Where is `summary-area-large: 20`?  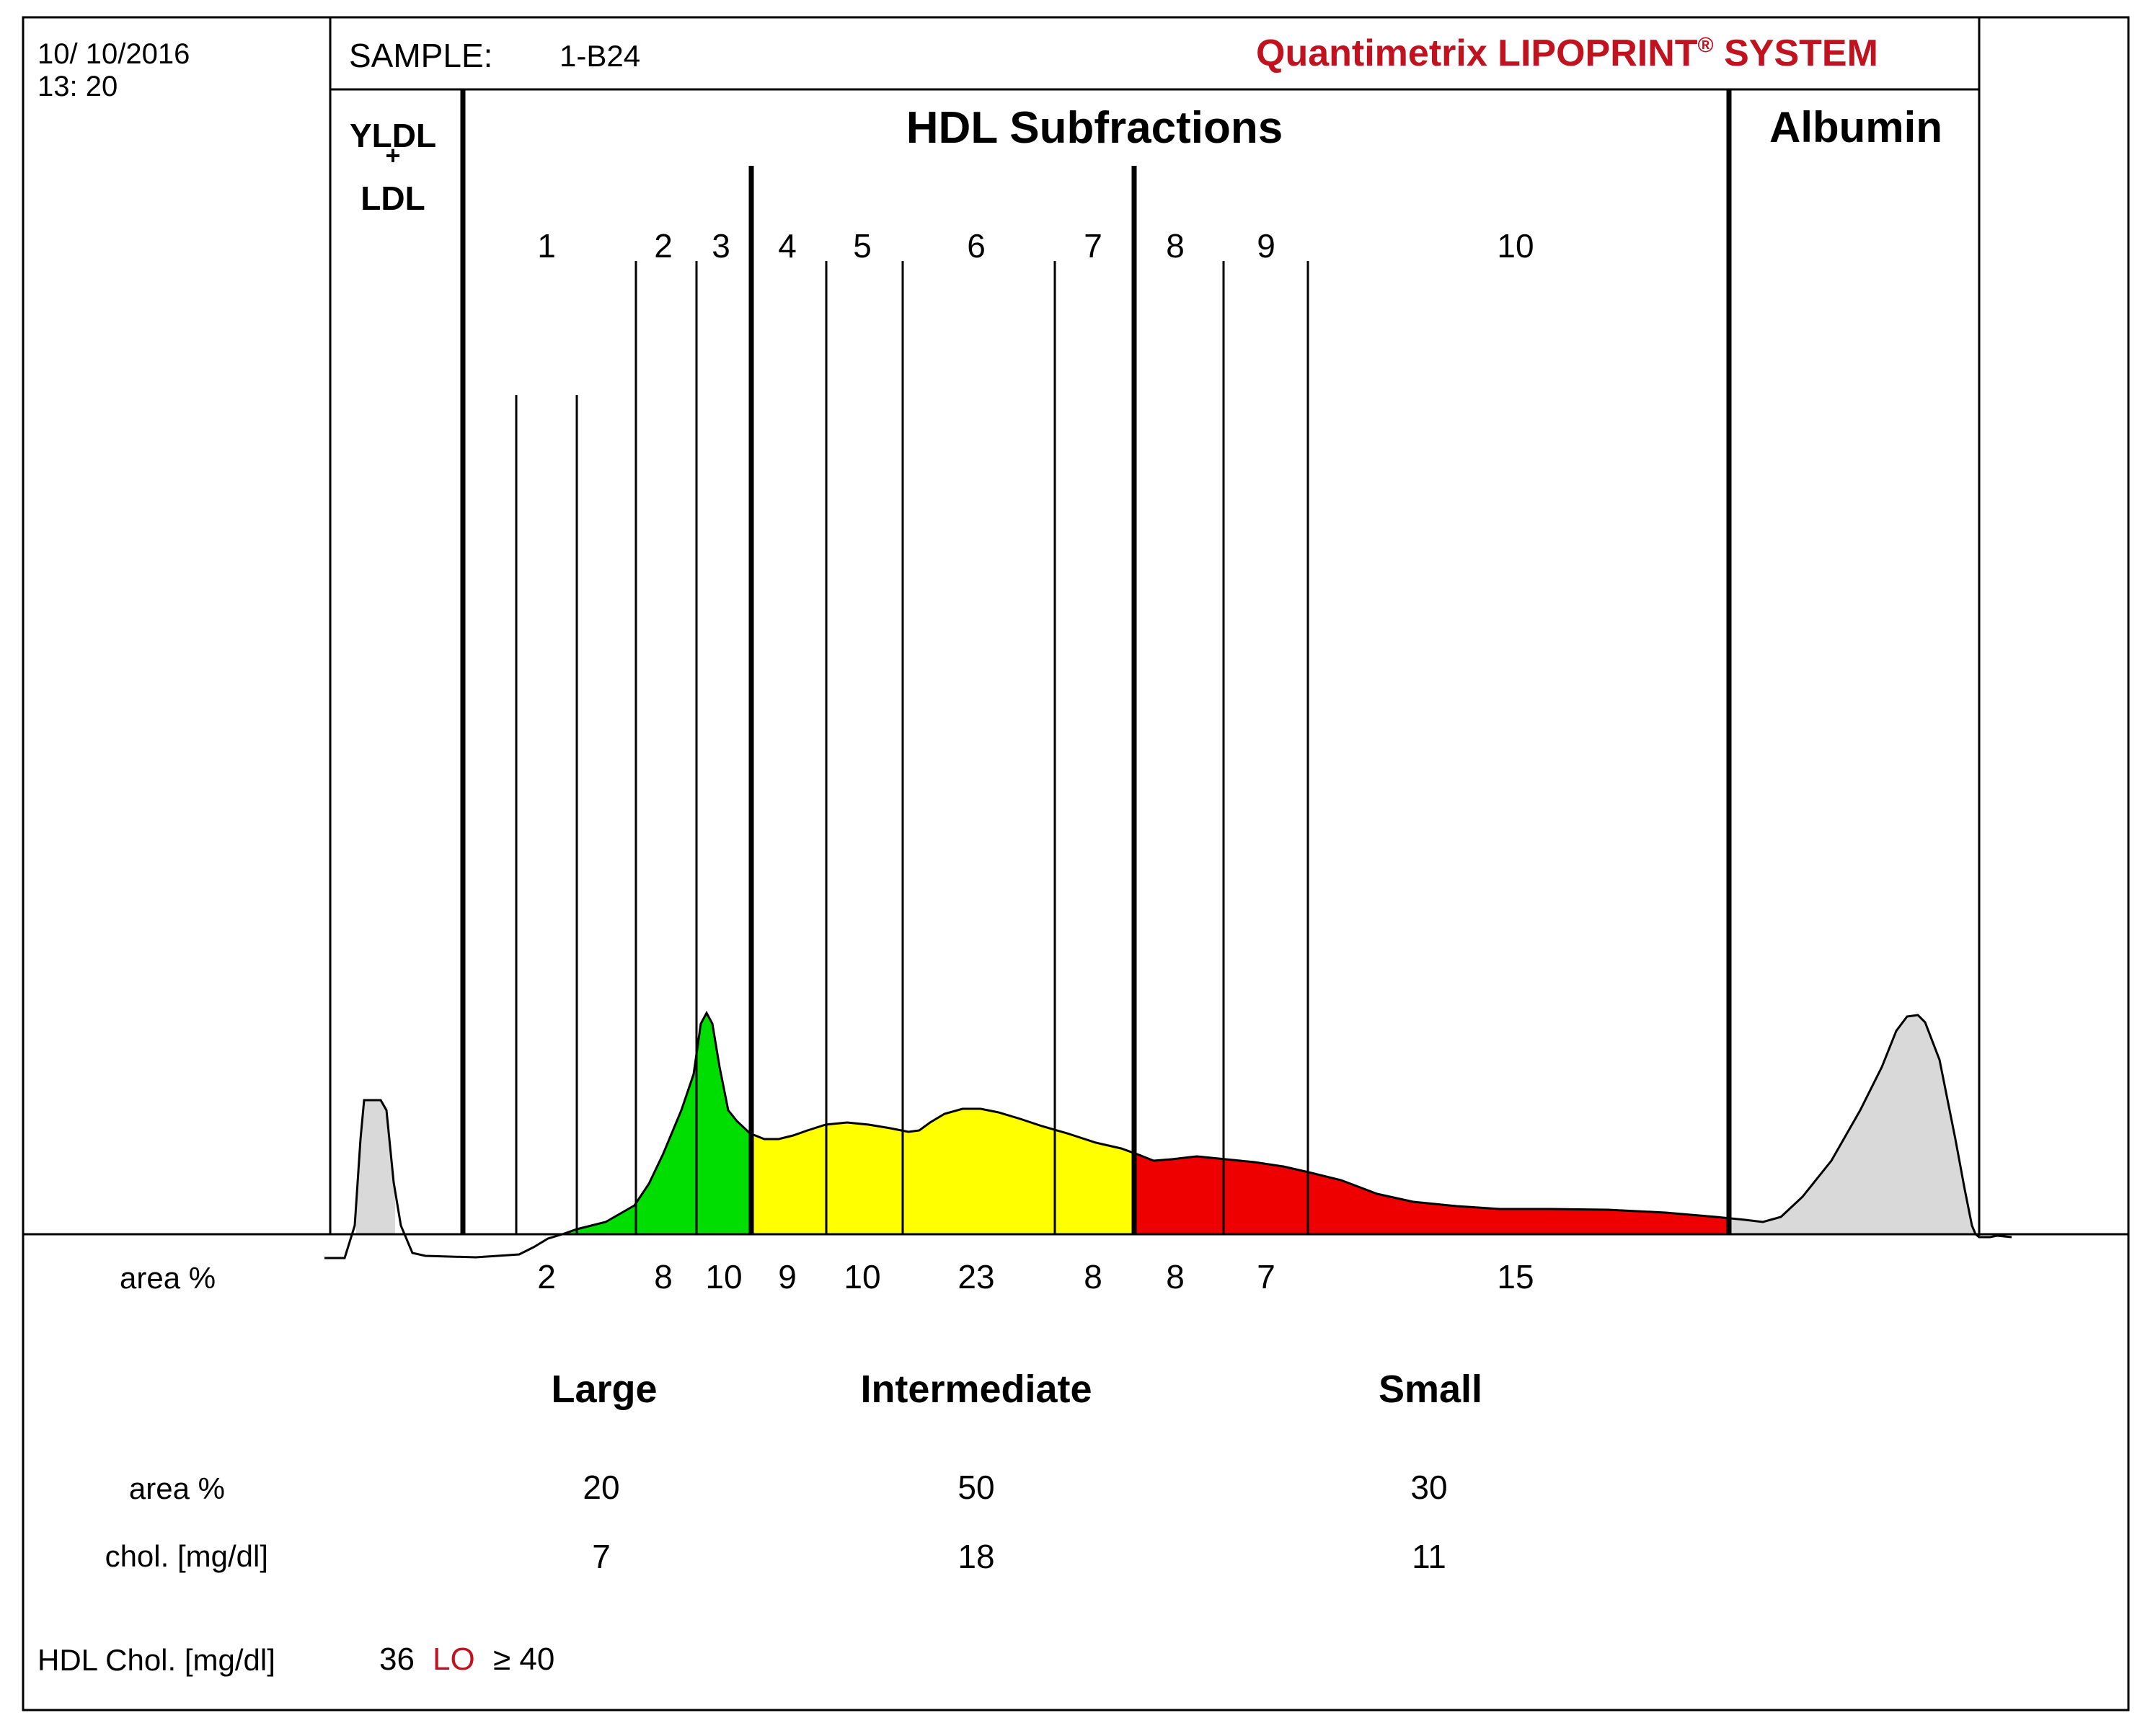 summary-area-large: 20 is located at coordinates (601, 1487).